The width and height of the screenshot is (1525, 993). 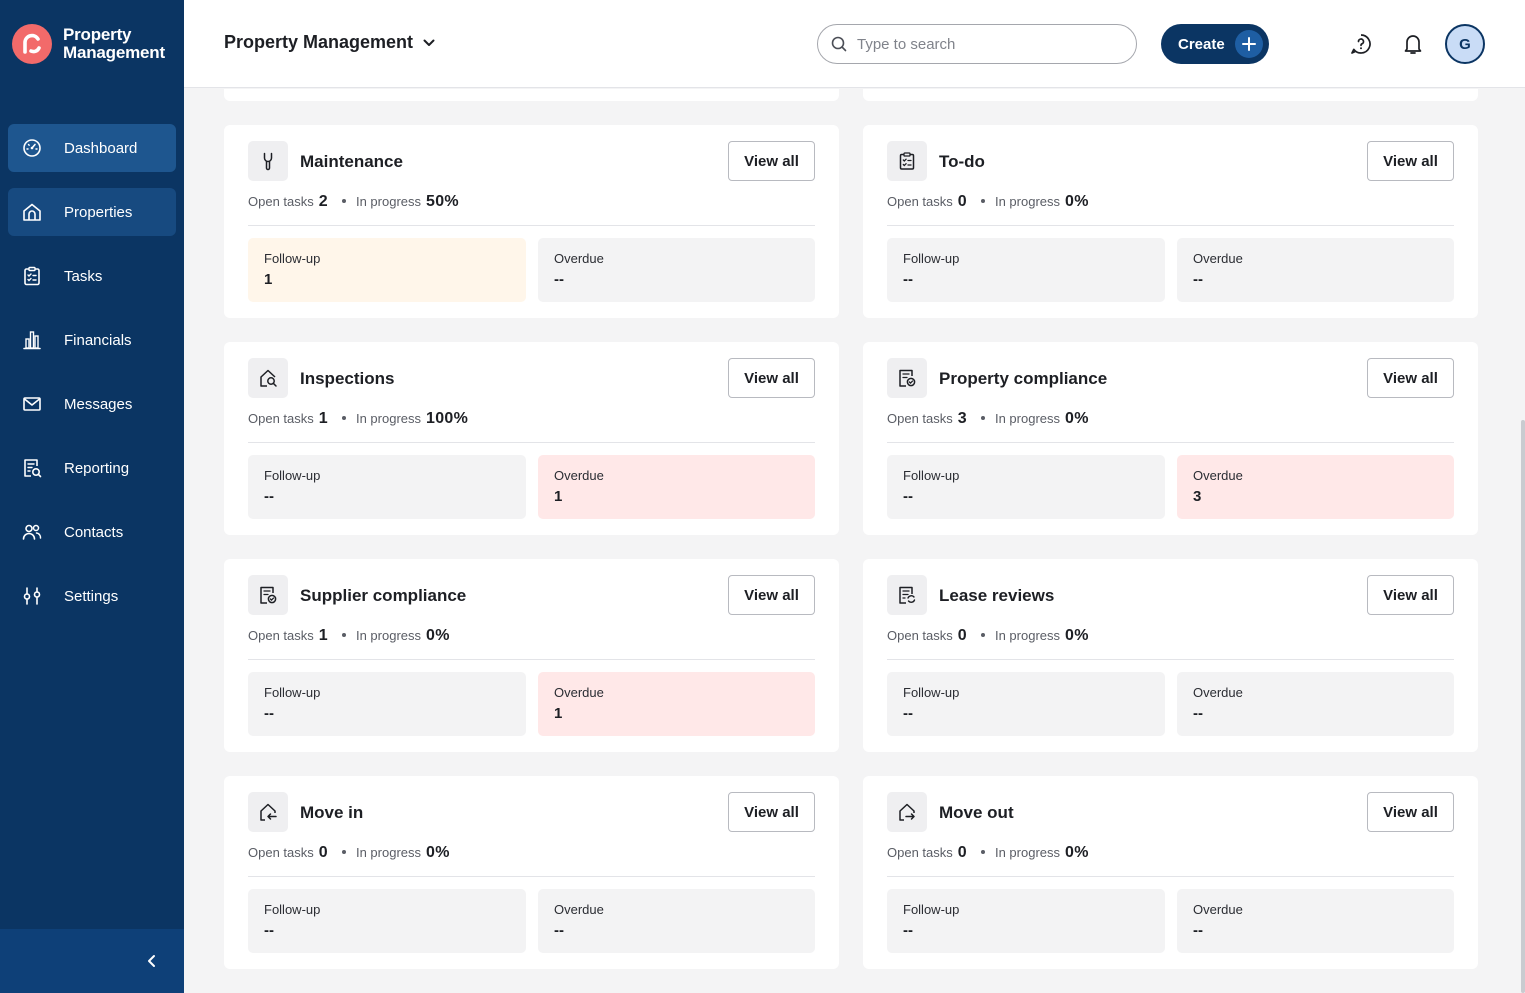 I want to click on collapse-sidebar-button, so click(x=152, y=961).